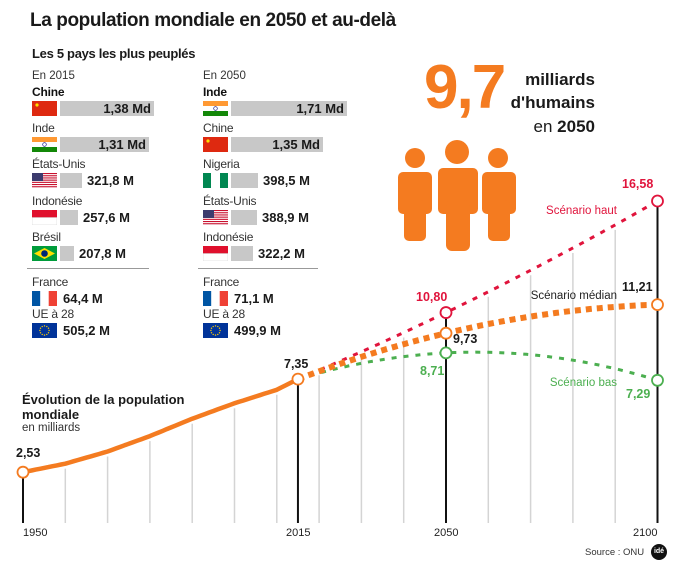 Image resolution: width=679 pixels, height=568 pixels. I want to click on label-2015: 7,35, so click(296, 364).